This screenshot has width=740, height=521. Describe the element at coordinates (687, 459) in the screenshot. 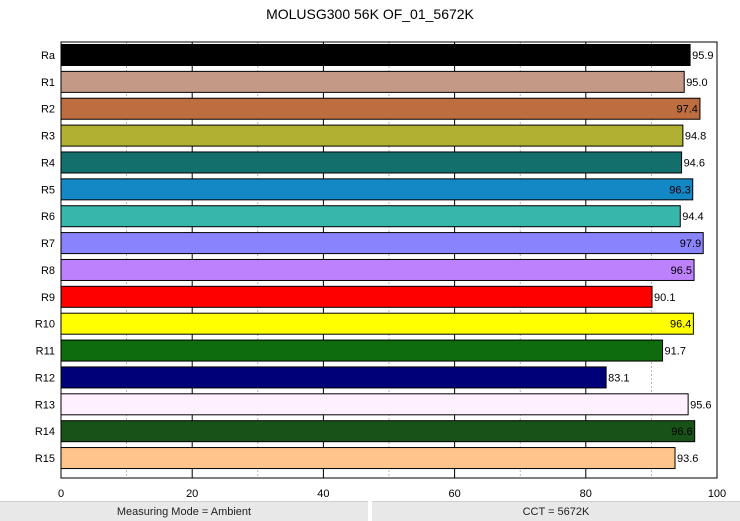

I see `data-label: 93.6` at that location.